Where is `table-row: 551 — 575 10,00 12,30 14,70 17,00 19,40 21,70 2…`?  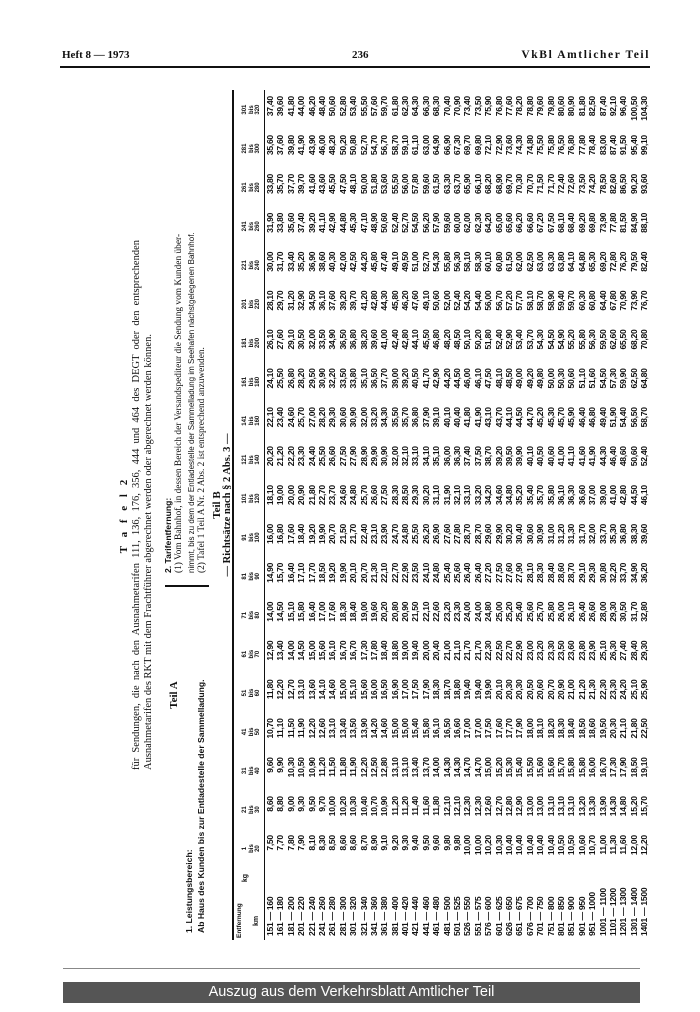
table-row: 551 — 575 10,00 12,30 14,70 17,00 19,40 21,70 2… is located at coordinates (478, 515).